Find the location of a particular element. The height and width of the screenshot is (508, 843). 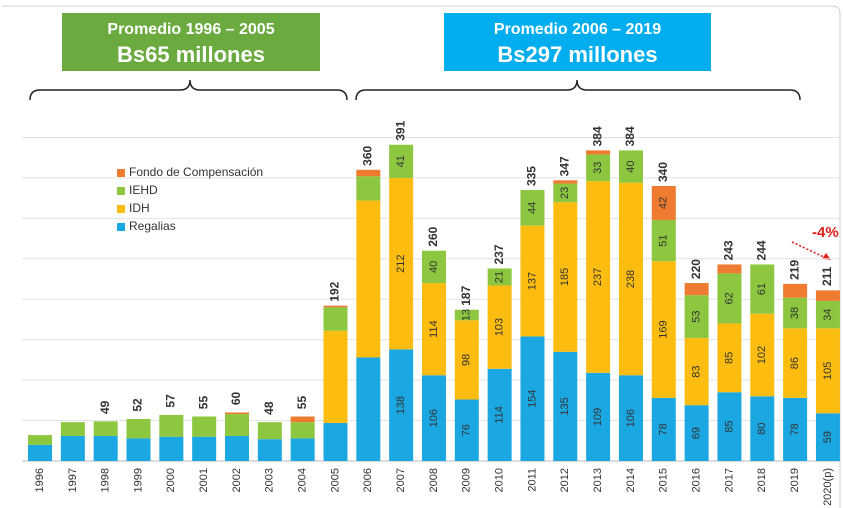

legend-label: Fondo de Compensación is located at coordinates (196, 172).